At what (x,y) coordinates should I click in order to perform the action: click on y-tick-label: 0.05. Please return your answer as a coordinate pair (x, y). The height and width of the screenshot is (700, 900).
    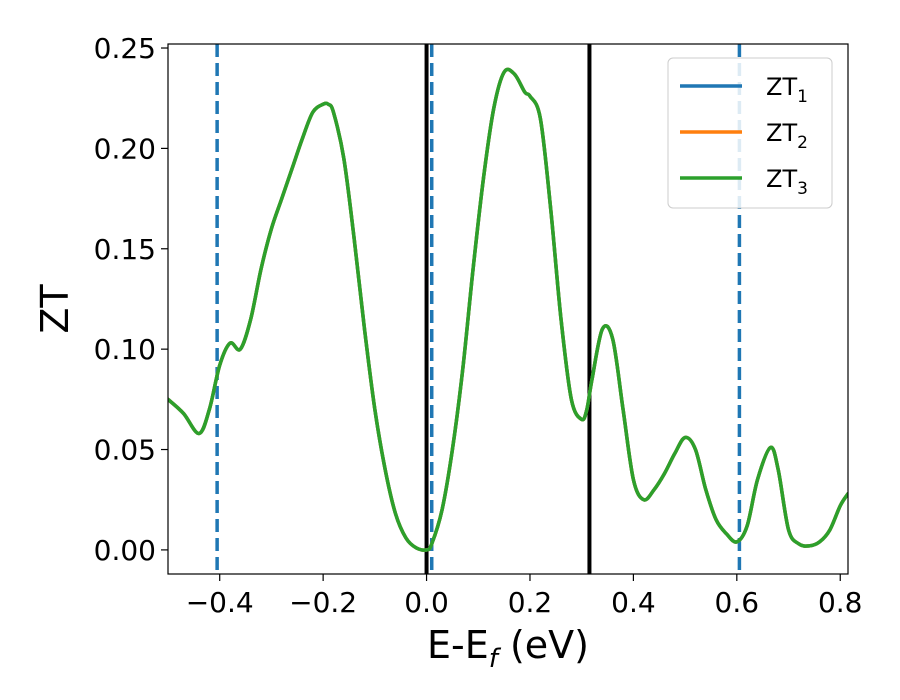
    Looking at the image, I should click on (125, 450).